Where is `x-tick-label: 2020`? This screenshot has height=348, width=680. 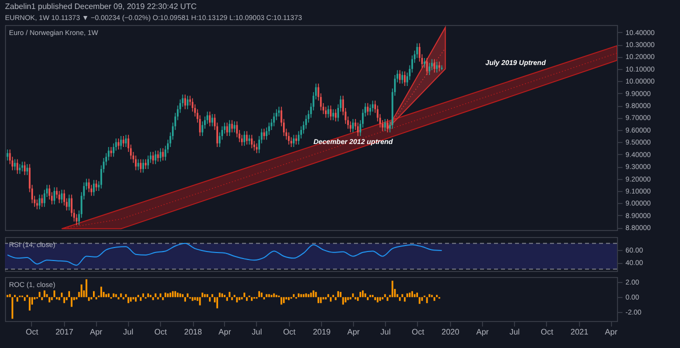
x-tick-label: 2020 is located at coordinates (451, 332).